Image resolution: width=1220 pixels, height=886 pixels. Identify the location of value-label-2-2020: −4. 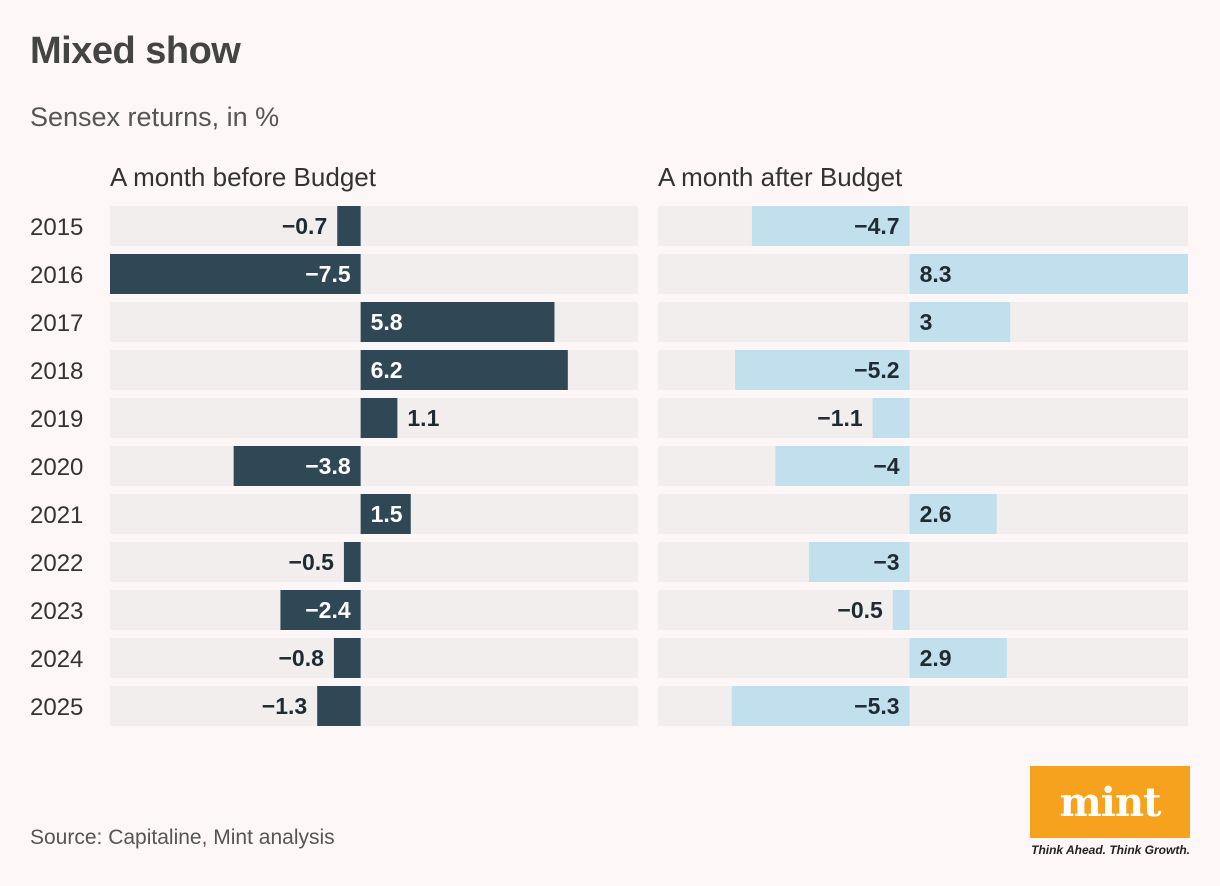
(886, 466).